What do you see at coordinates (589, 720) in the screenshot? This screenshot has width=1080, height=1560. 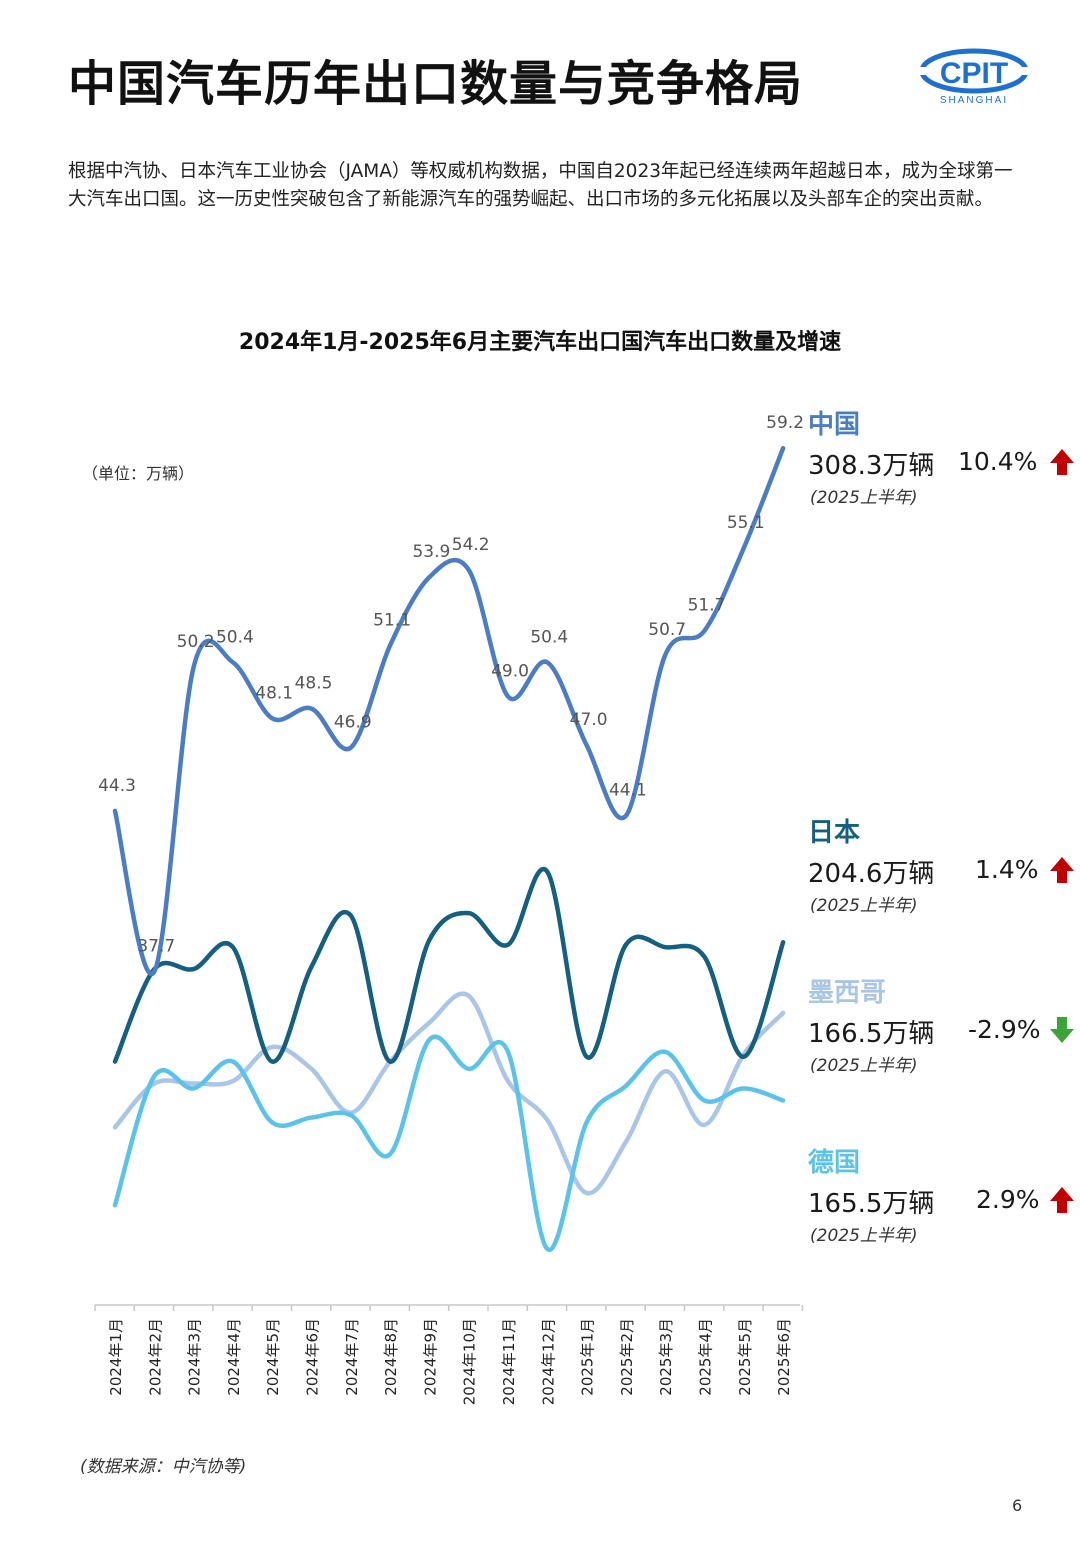 I see `data-label: 47.0` at bounding box center [589, 720].